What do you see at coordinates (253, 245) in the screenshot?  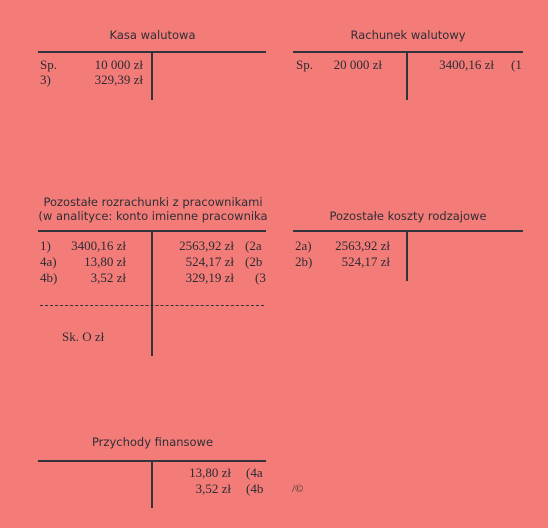 I see `entry-ref: (2a` at bounding box center [253, 245].